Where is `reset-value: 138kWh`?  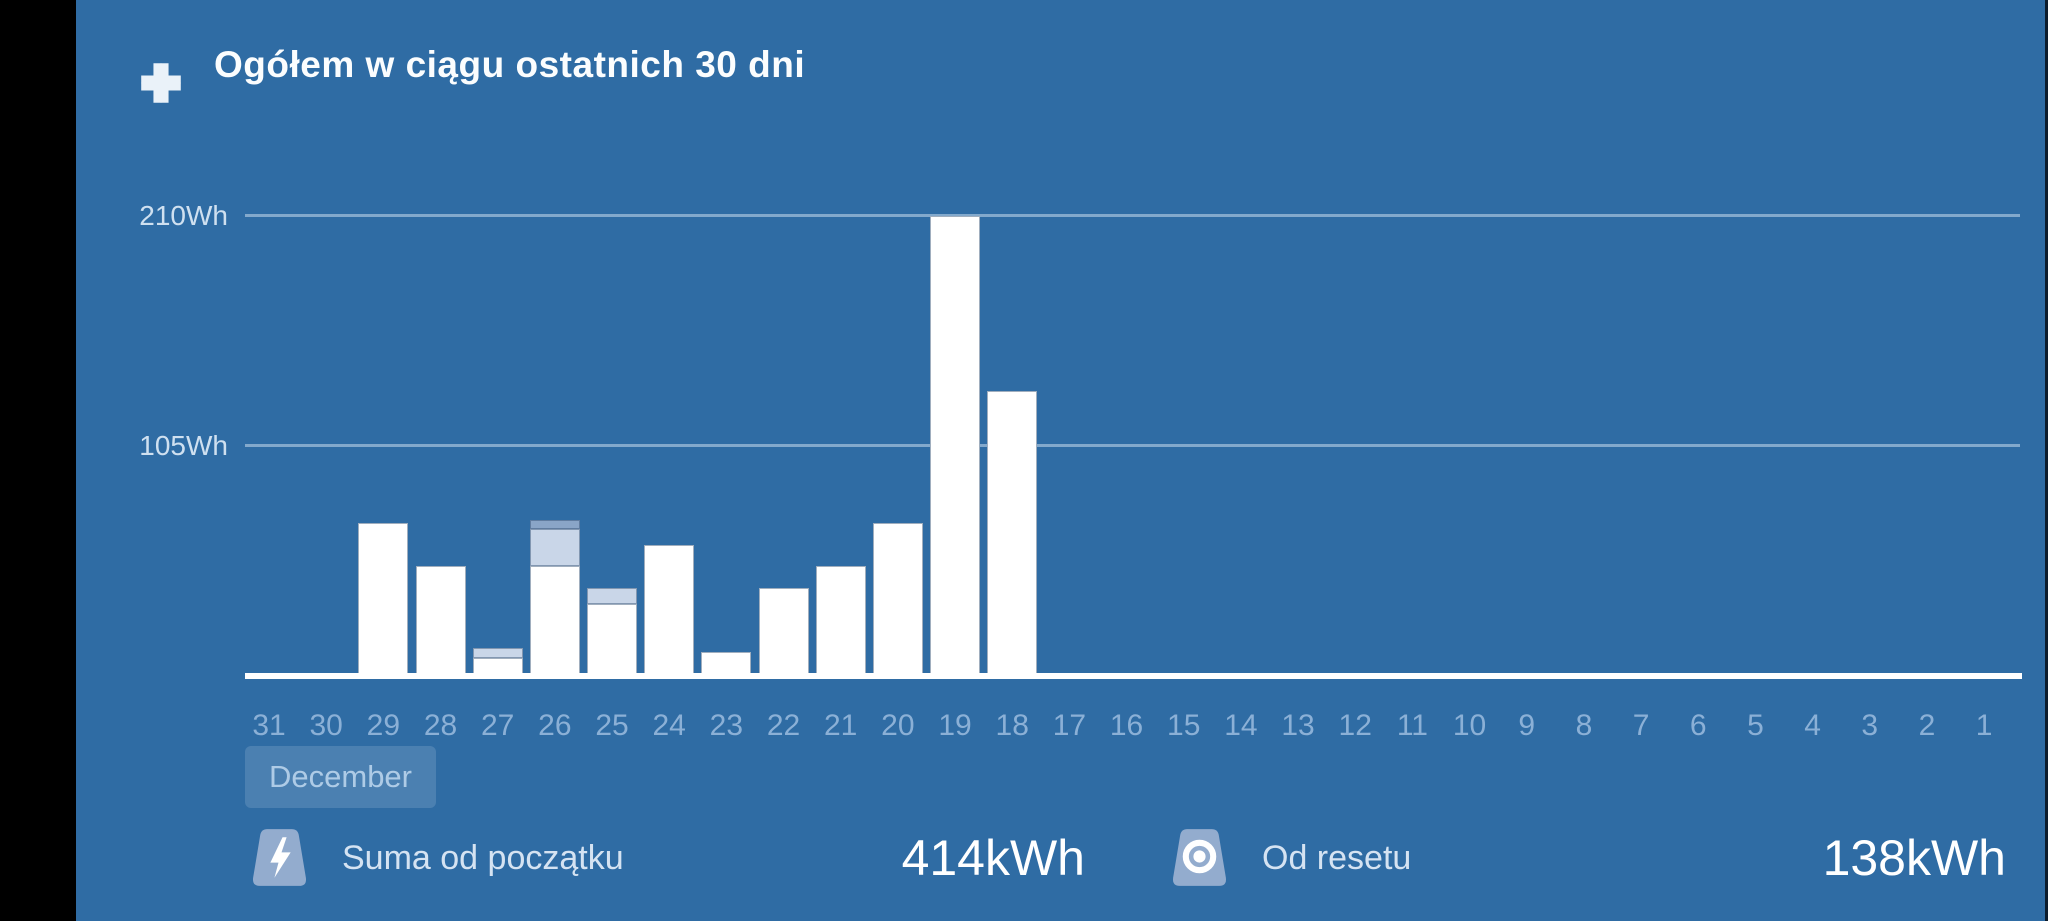
reset-value: 138kWh is located at coordinates (1914, 858).